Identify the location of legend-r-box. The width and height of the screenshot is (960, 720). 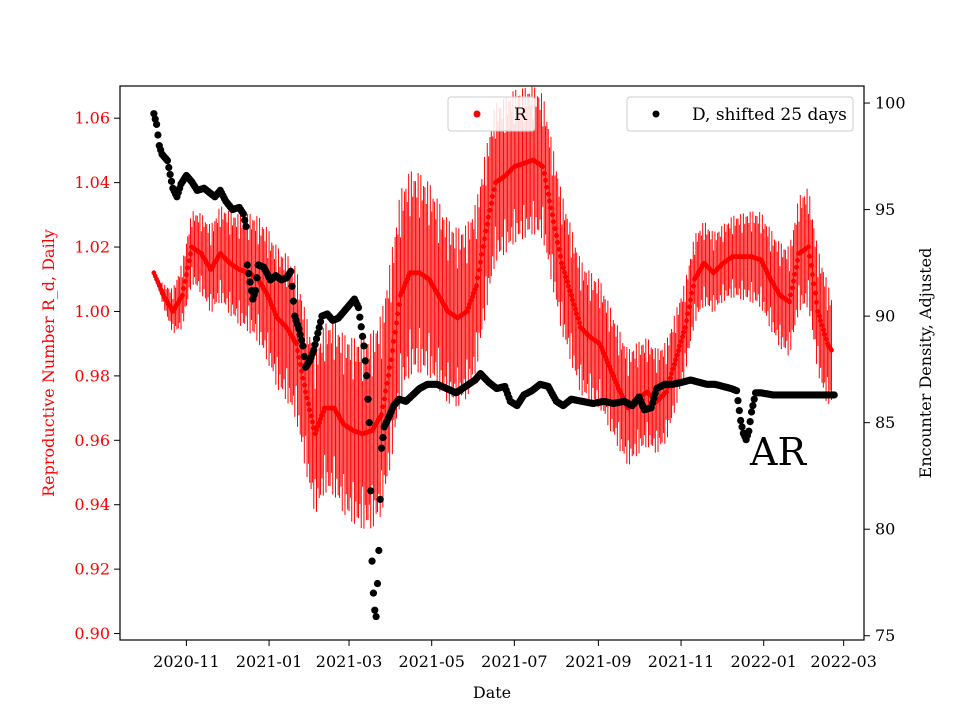
(491, 114).